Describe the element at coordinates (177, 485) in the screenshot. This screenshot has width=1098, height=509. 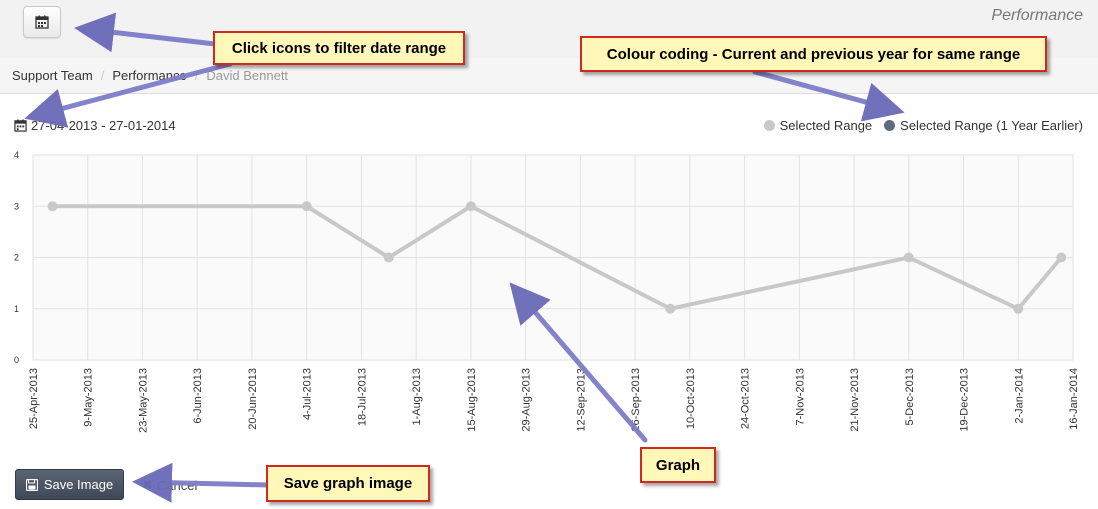
I see `cancel-label: Cancel` at that location.